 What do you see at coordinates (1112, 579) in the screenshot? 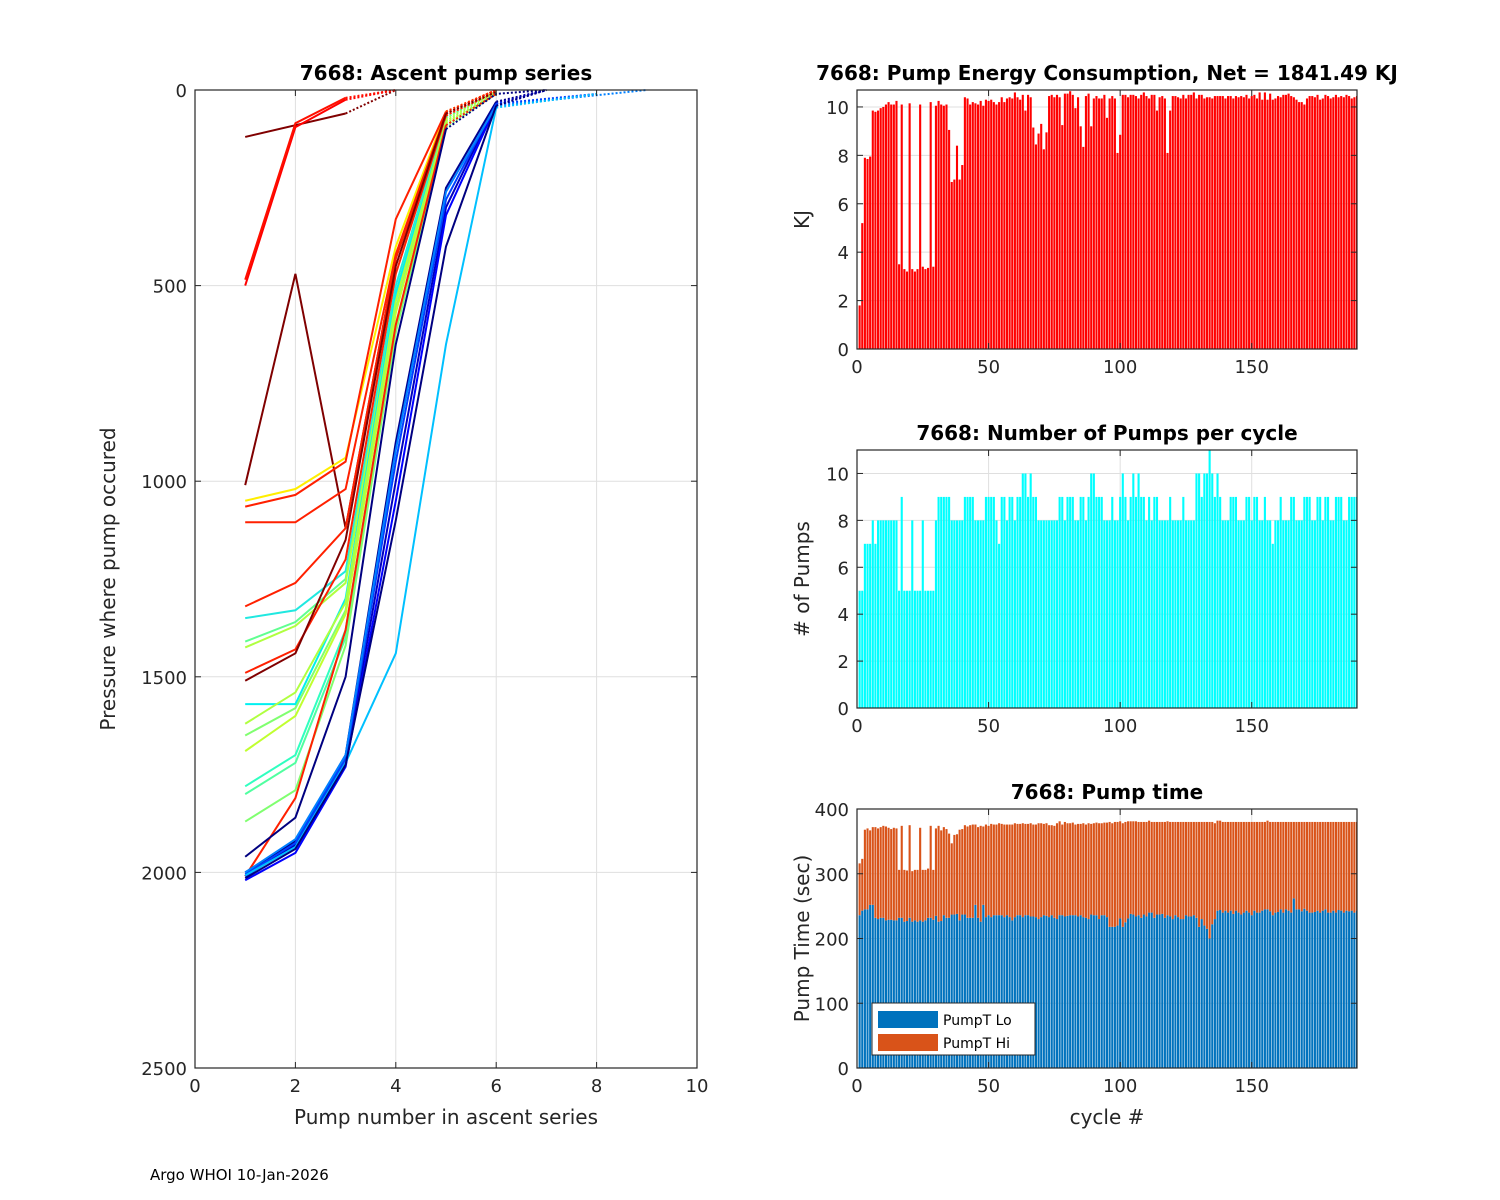
I see `plot-marks` at bounding box center [1112, 579].